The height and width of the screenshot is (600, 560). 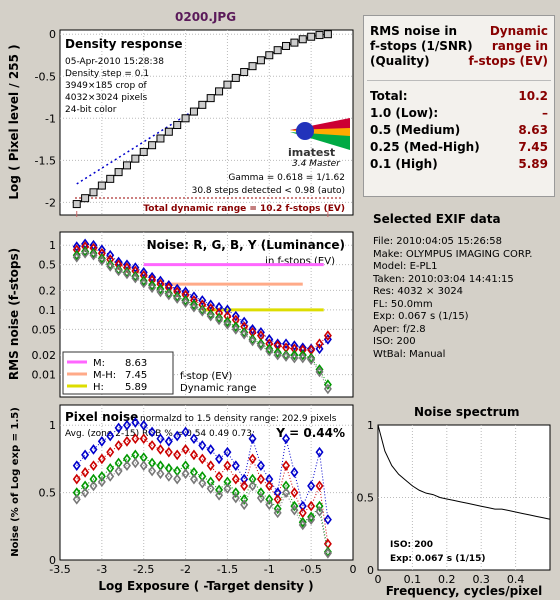 I want to click on pixel-noise-grid, so click(x=206, y=482).